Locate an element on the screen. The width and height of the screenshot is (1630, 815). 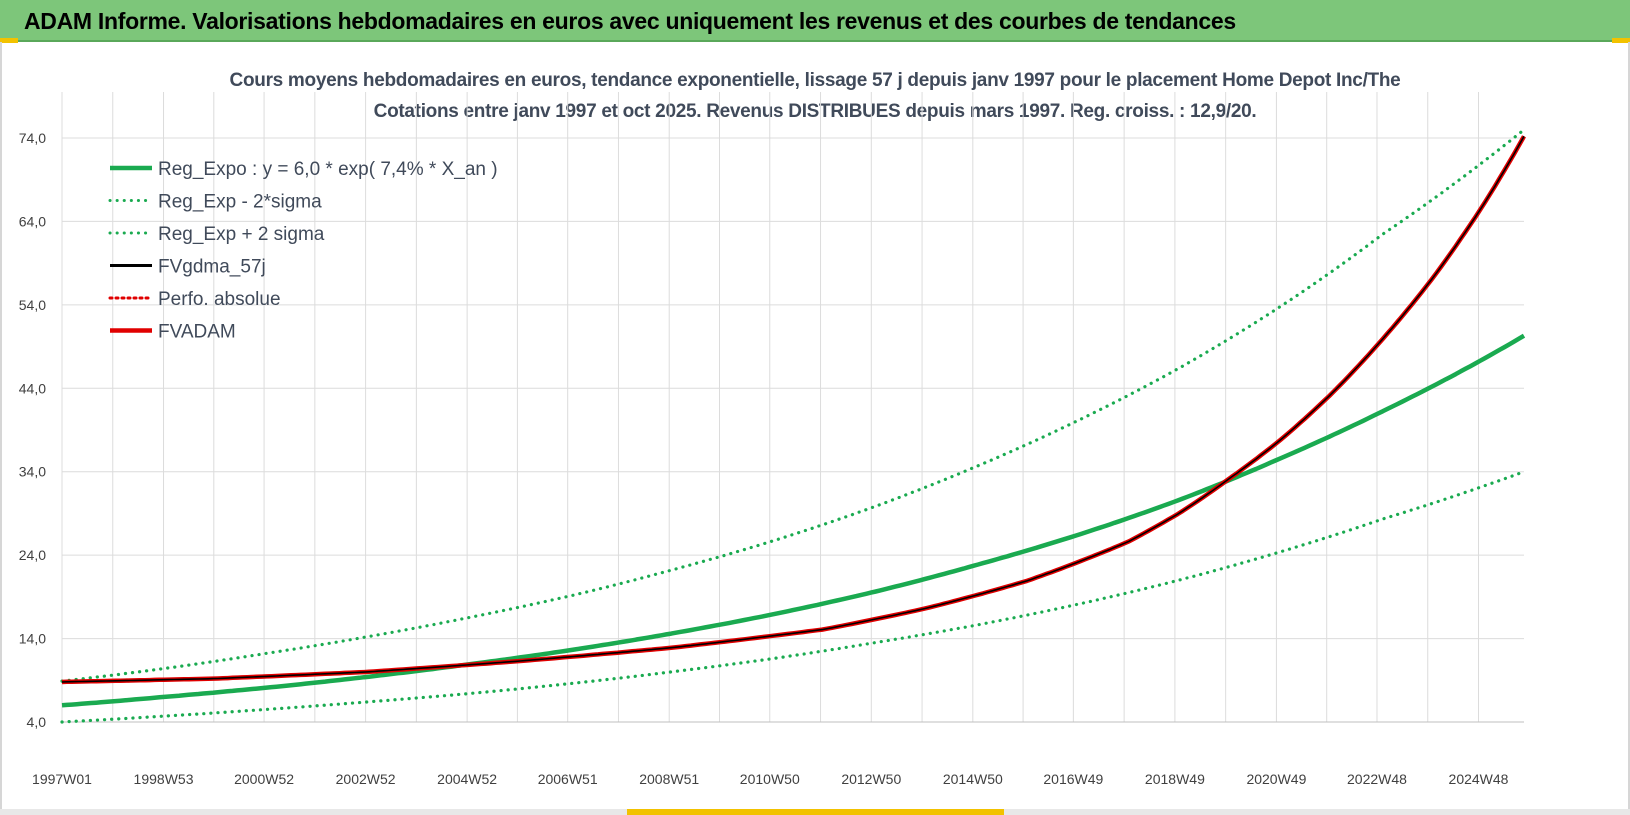
legend-label: FVgdma_57j is located at coordinates (212, 267).